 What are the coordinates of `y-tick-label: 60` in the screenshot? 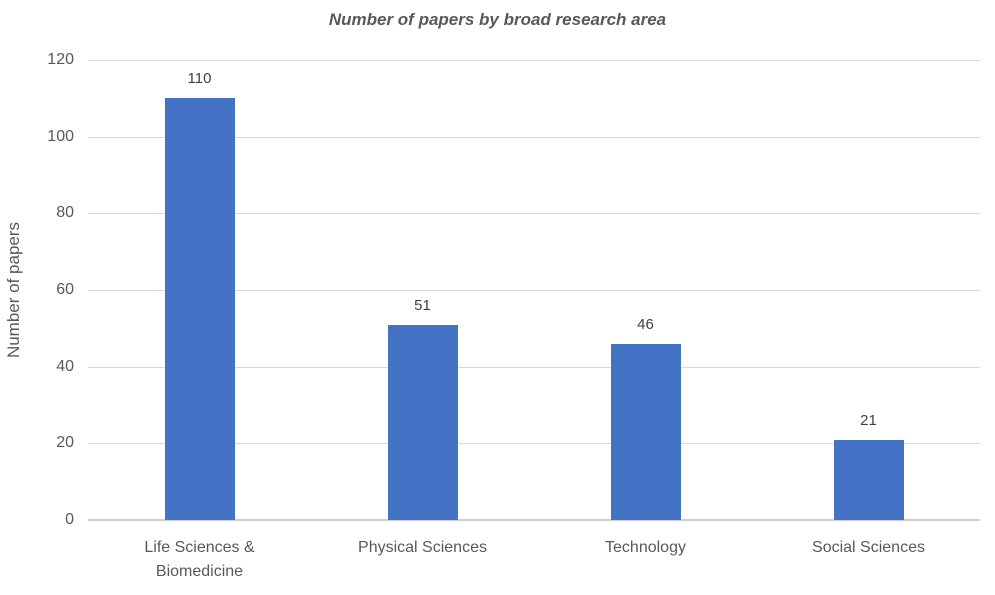 It's located at (65, 289).